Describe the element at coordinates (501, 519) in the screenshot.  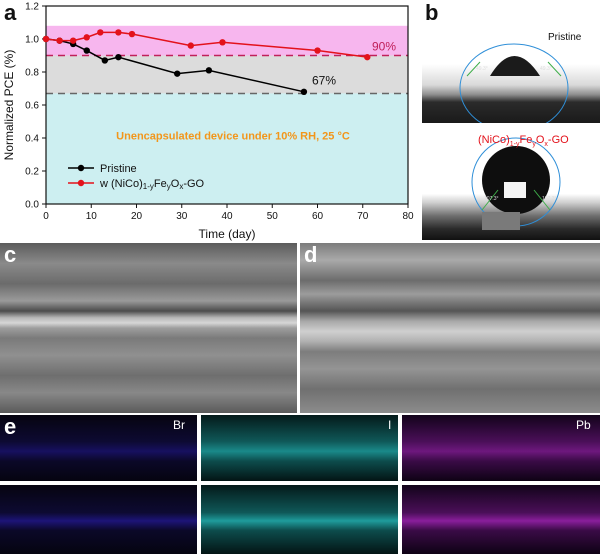
I see `eds-pb-bottom` at that location.